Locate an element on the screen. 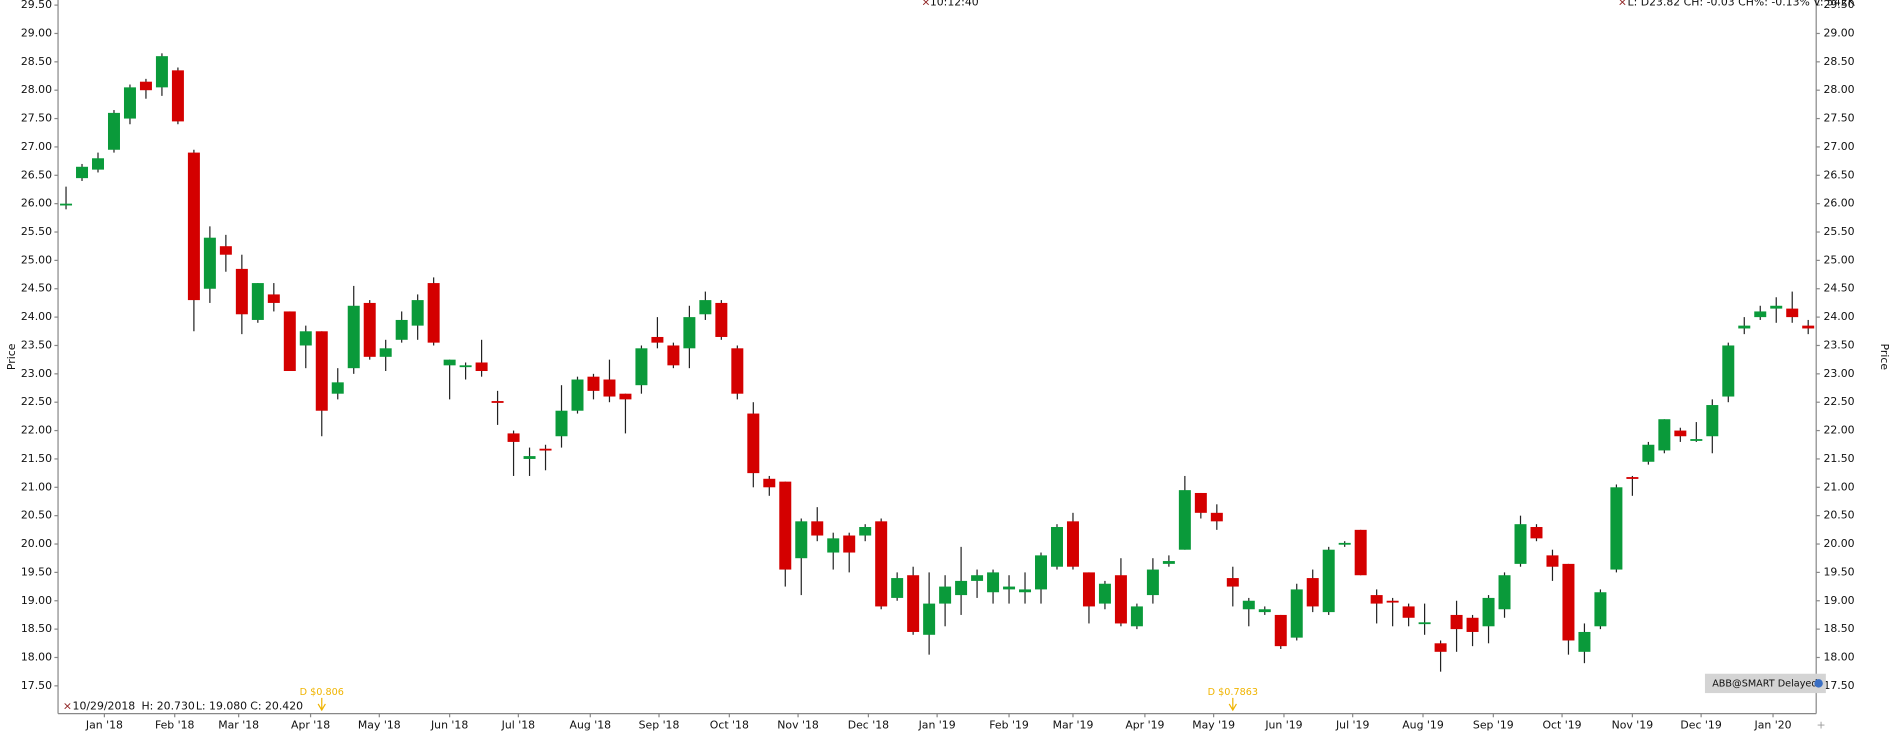  x-tick-label: May '19 is located at coordinates (1213, 725).